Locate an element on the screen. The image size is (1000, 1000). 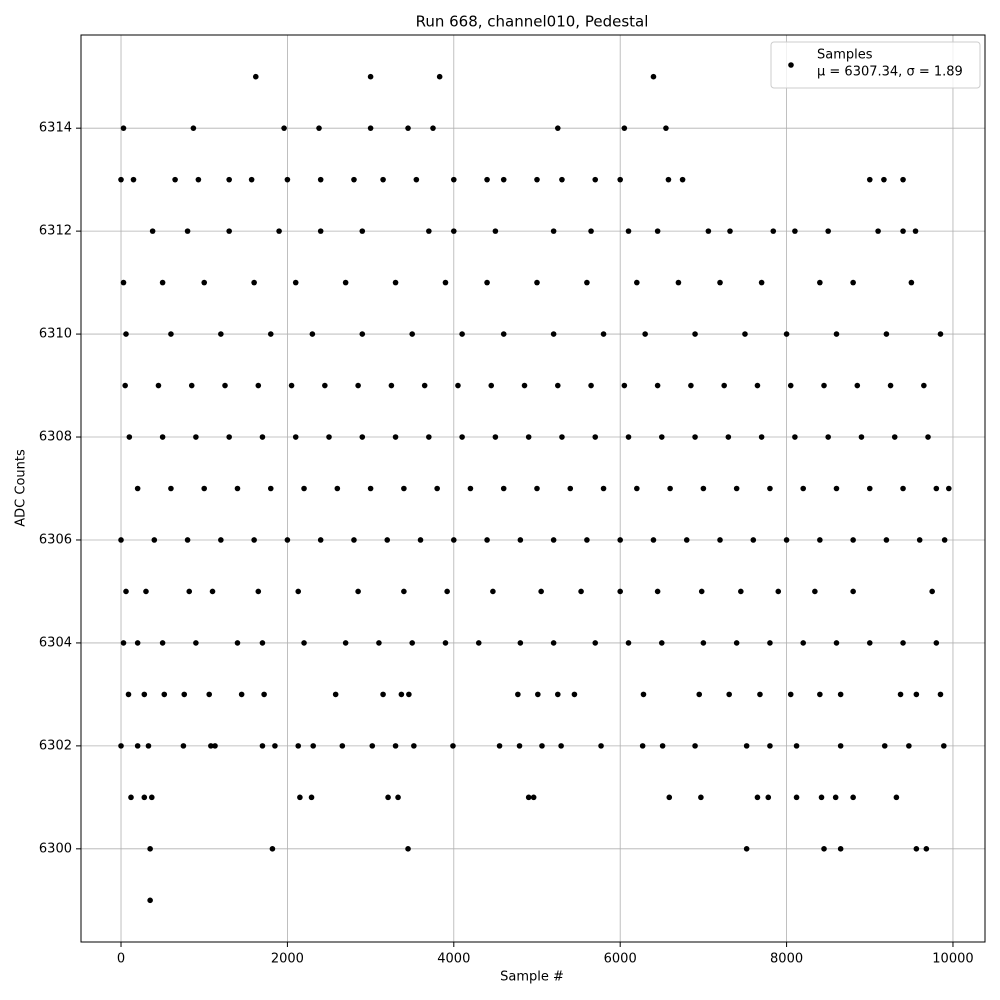
y-axis-label: ADC Counts is located at coordinates (21, 488).